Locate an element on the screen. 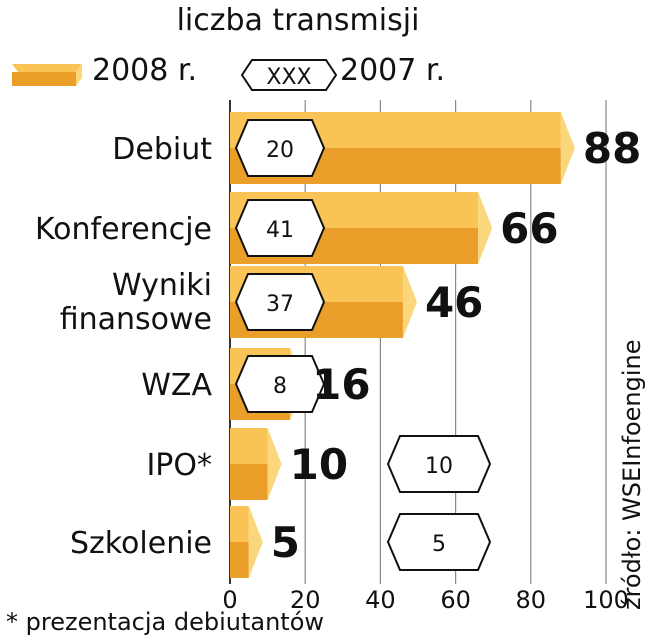 This screenshot has width=646, height=640. tick-label-100: 100 is located at coordinates (606, 600).